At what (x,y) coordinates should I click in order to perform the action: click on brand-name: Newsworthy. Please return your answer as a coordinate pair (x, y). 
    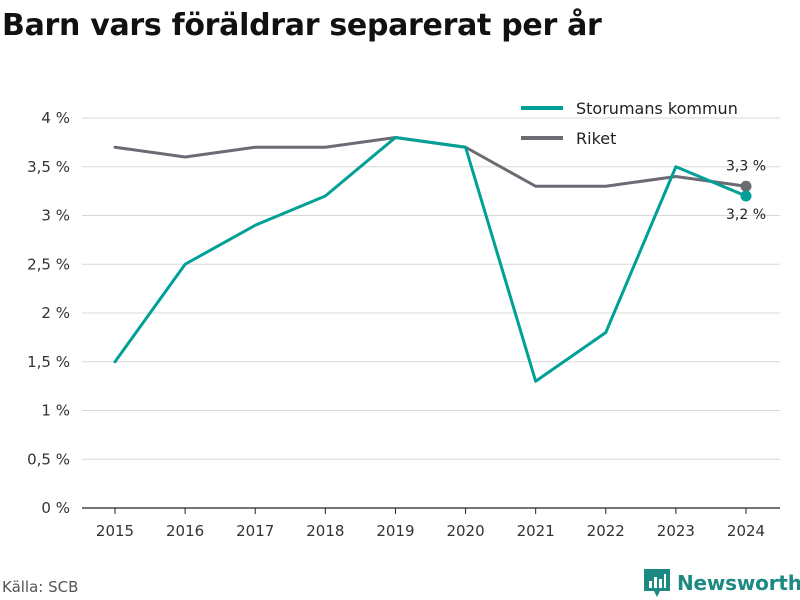
    Looking at the image, I should click on (738, 583).